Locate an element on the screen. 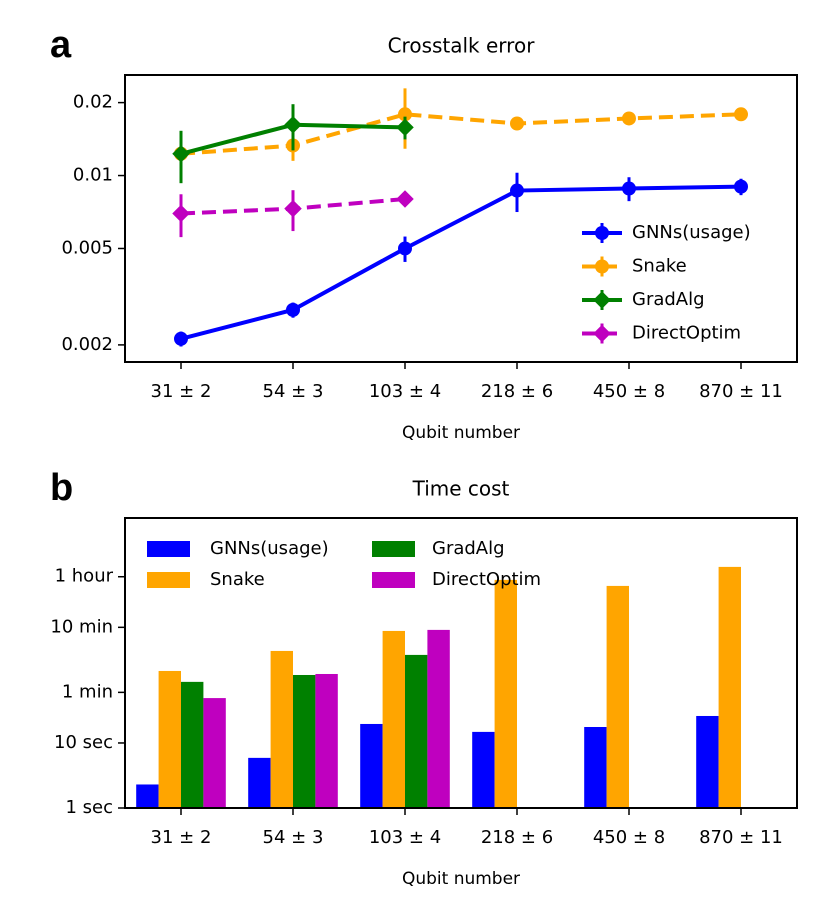 The image size is (831, 923). y-tick-label: 1 min is located at coordinates (87, 691).